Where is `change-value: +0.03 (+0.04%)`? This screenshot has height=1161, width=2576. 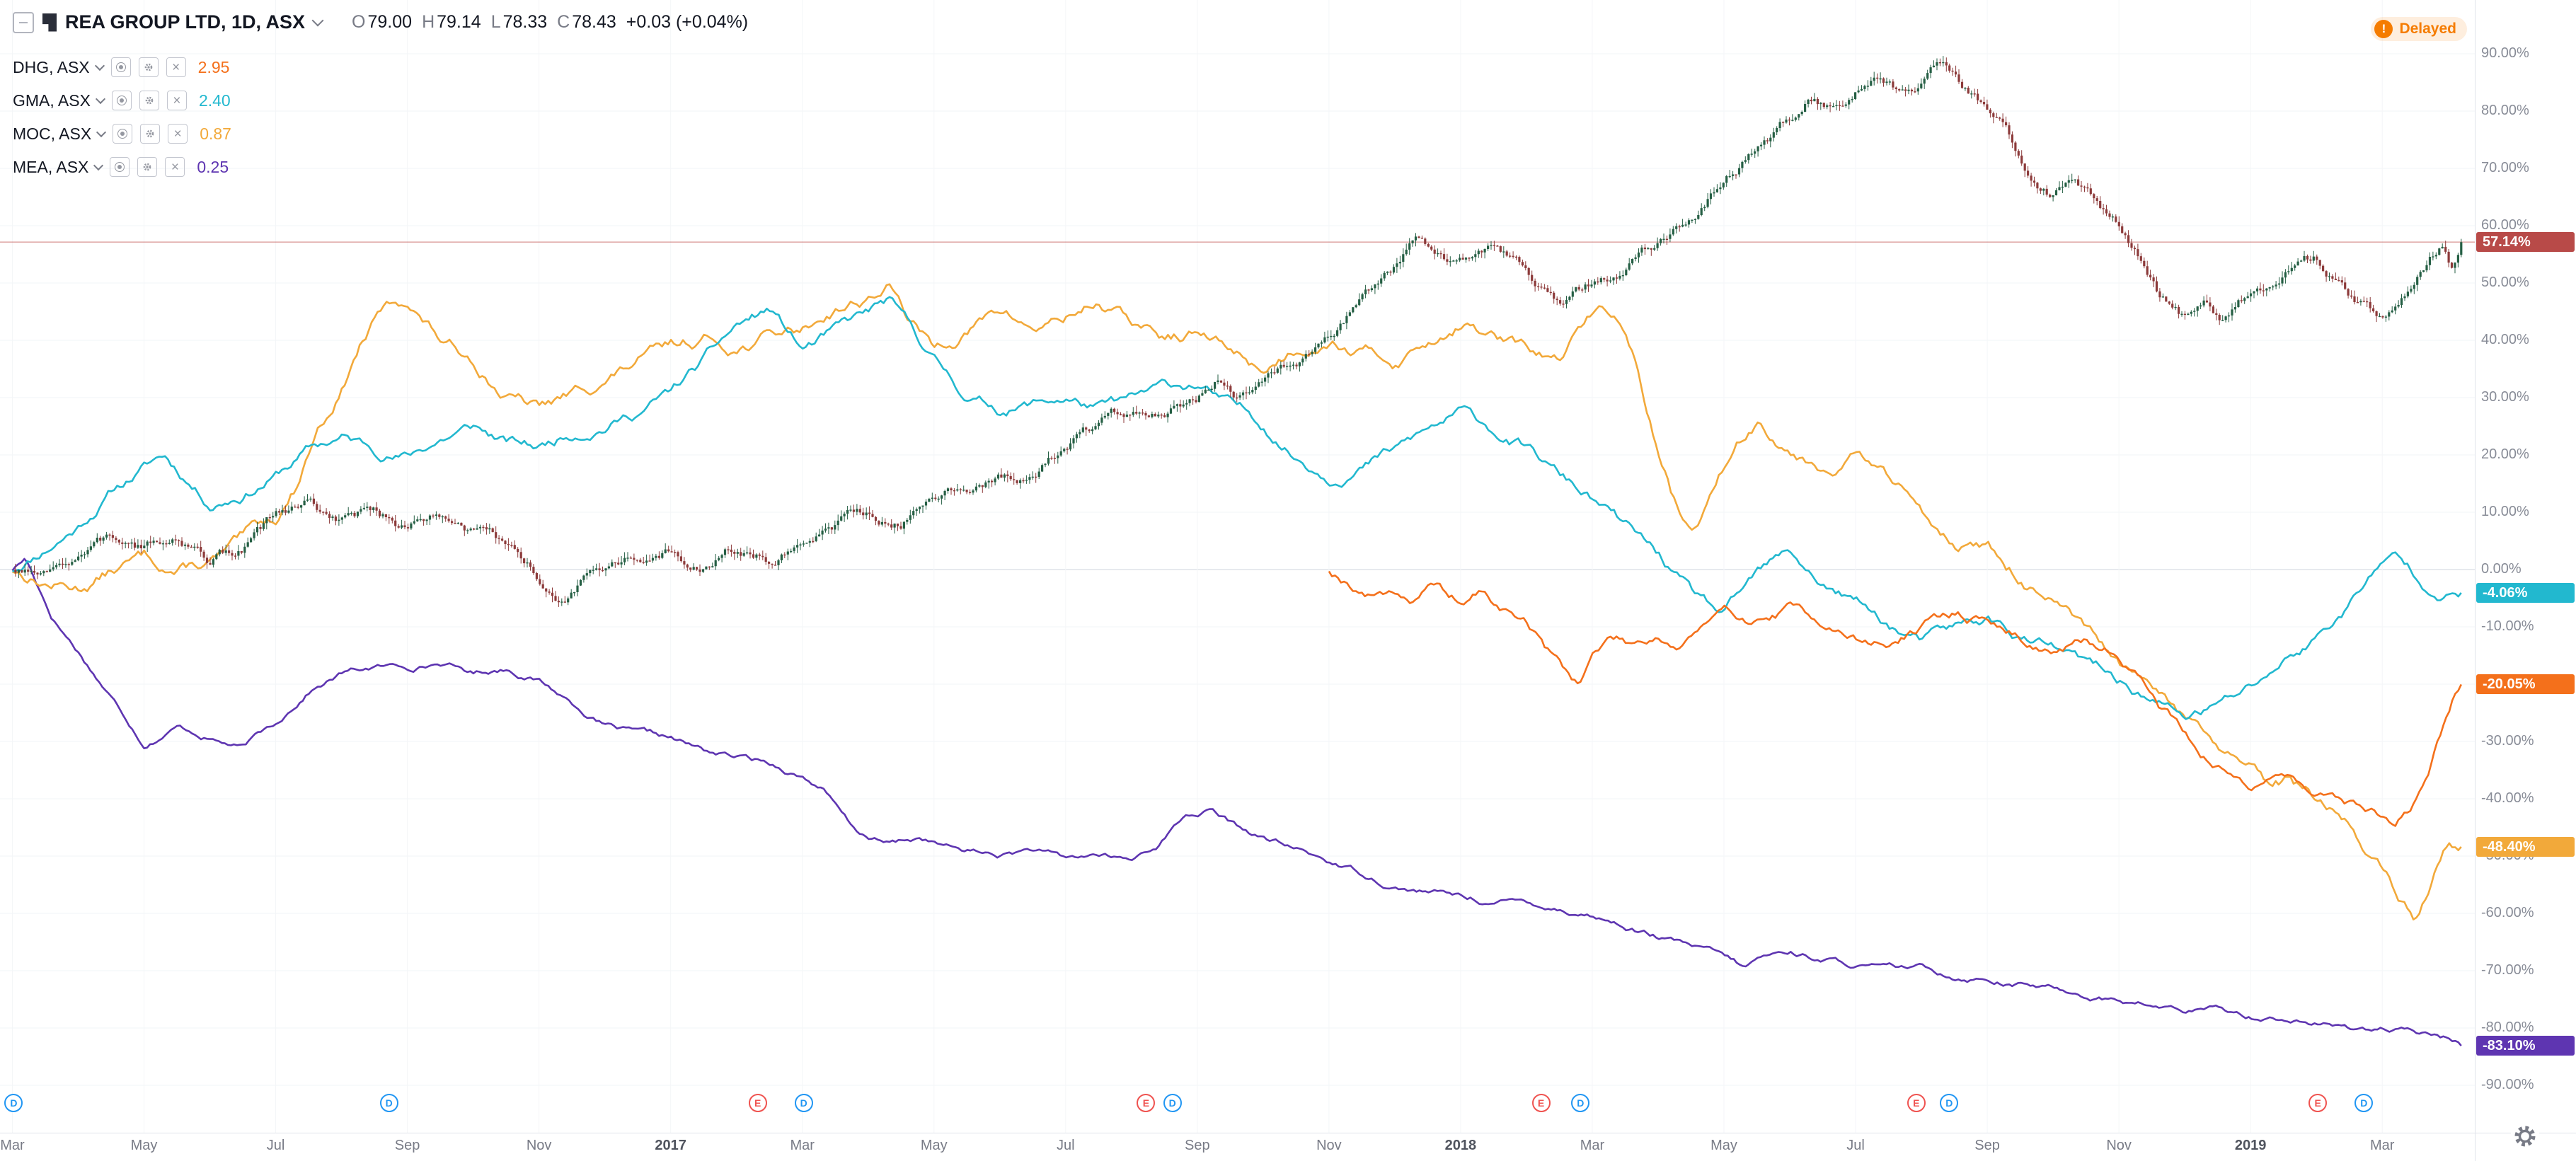
change-value: +0.03 (+0.04%) is located at coordinates (688, 22).